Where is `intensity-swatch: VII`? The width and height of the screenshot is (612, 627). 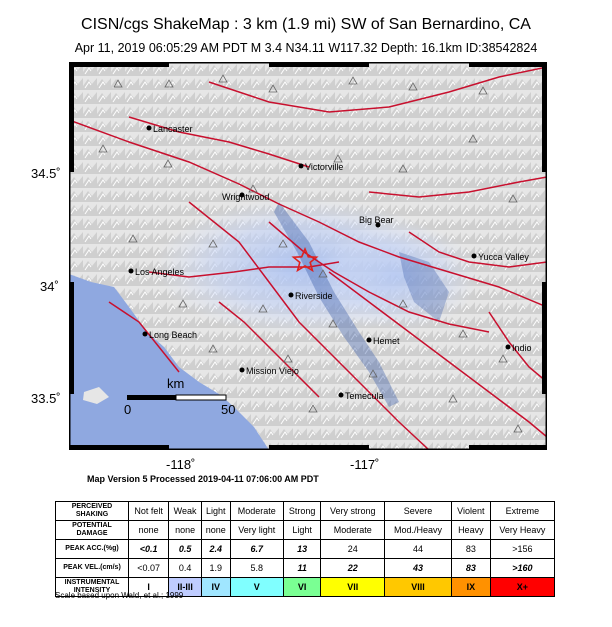 intensity-swatch: VII is located at coordinates (353, 587).